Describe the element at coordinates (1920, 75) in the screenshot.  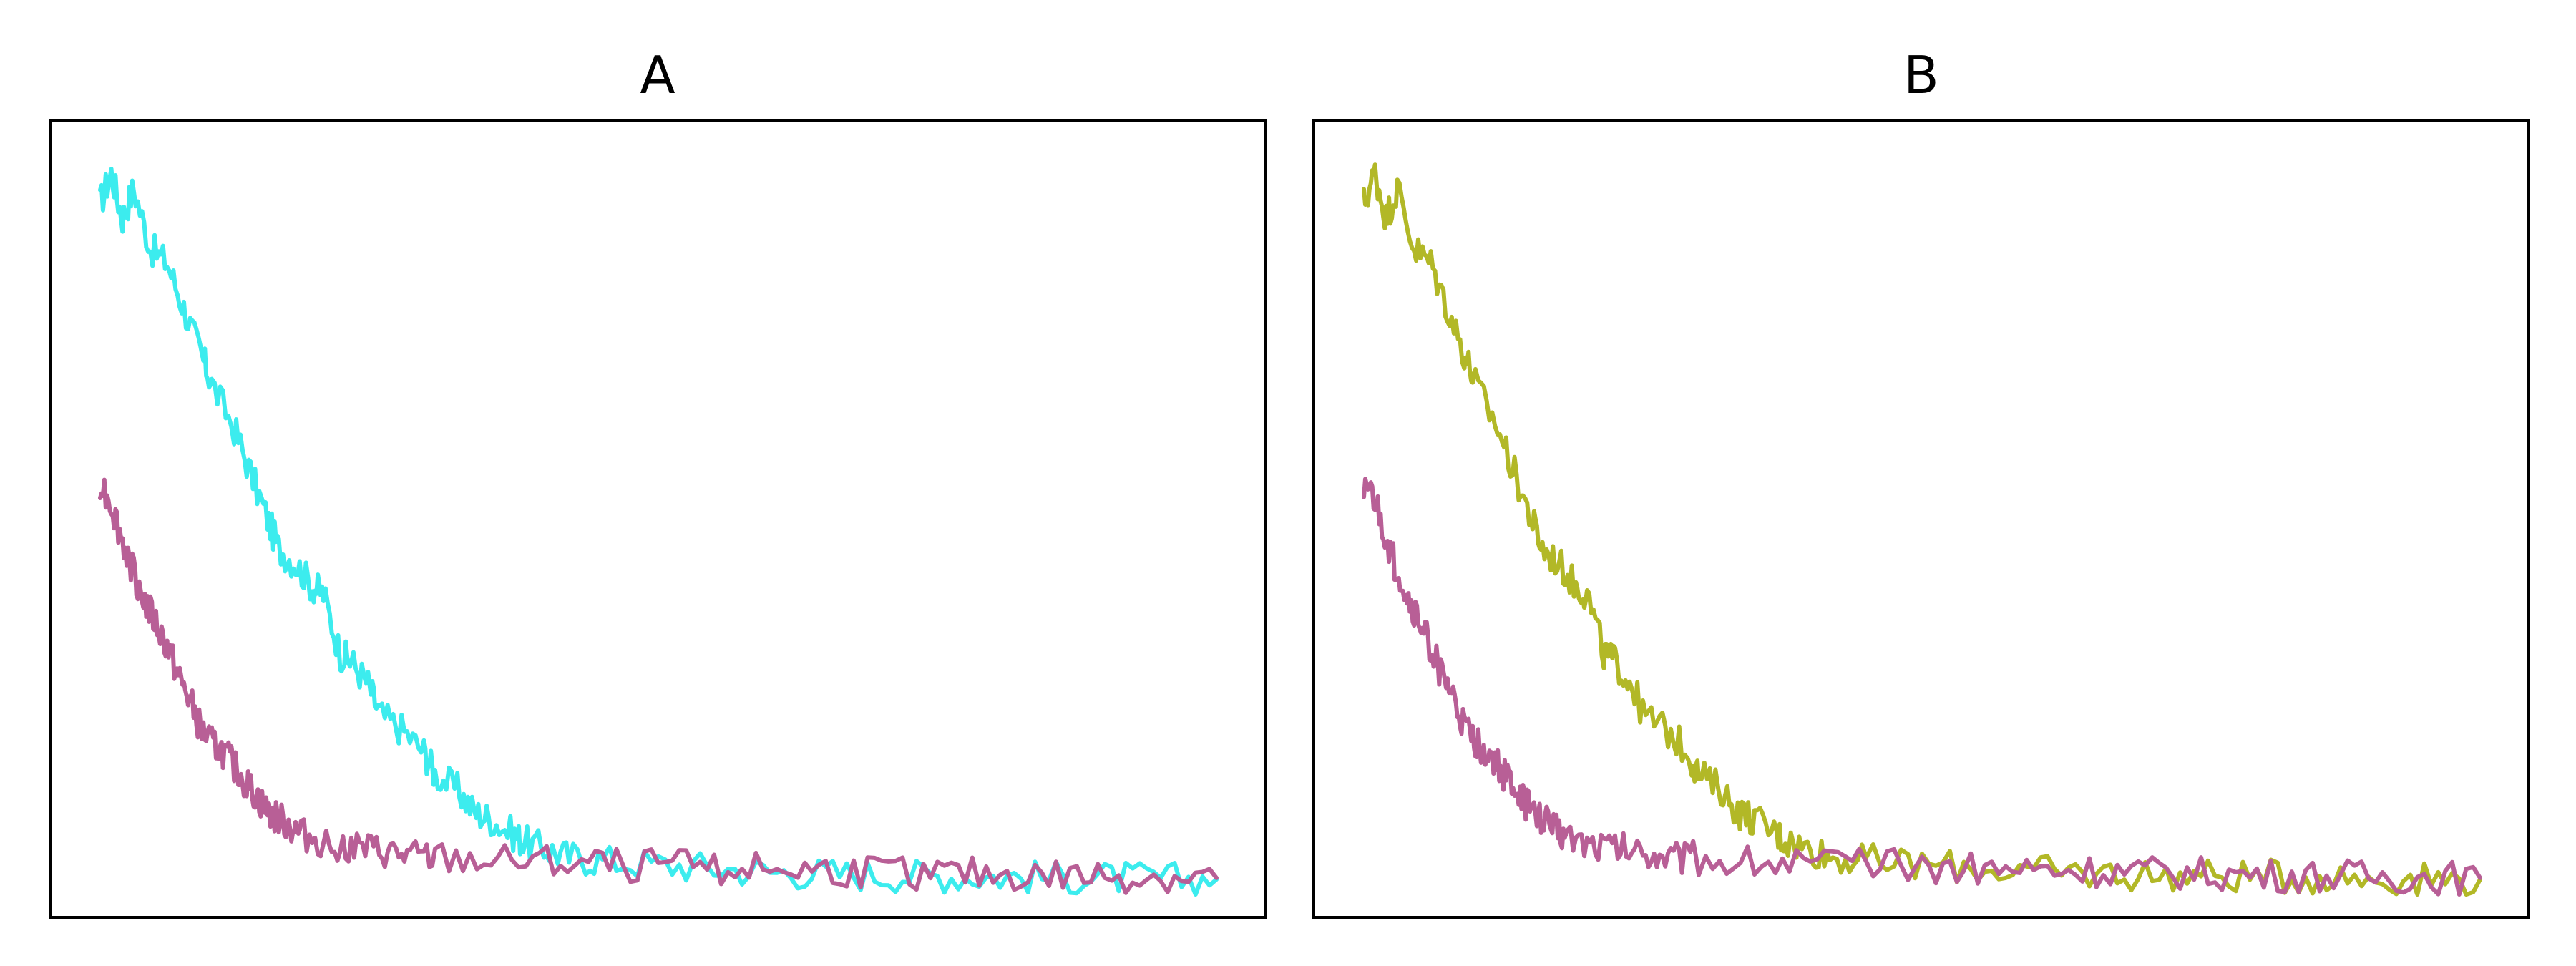
I see `panel-b-title: B` at that location.